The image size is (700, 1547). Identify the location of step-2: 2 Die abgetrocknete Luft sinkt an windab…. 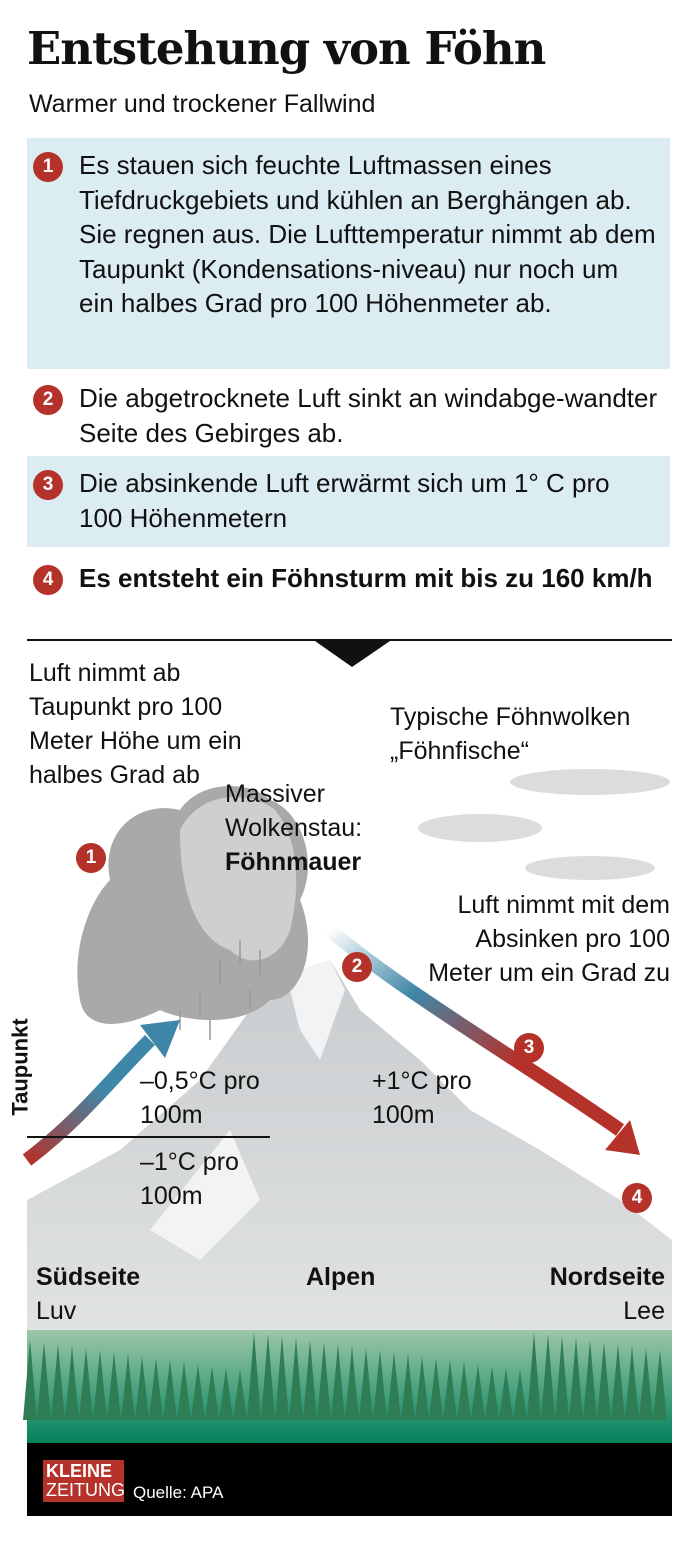
(348, 412).